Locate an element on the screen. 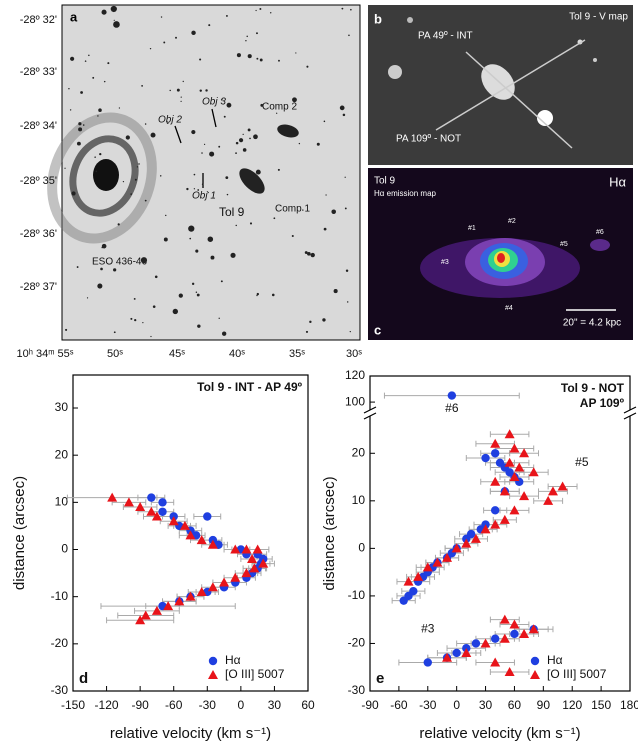 The image size is (638, 751). panel-title: Tol 9 is located at coordinates (385, 181).